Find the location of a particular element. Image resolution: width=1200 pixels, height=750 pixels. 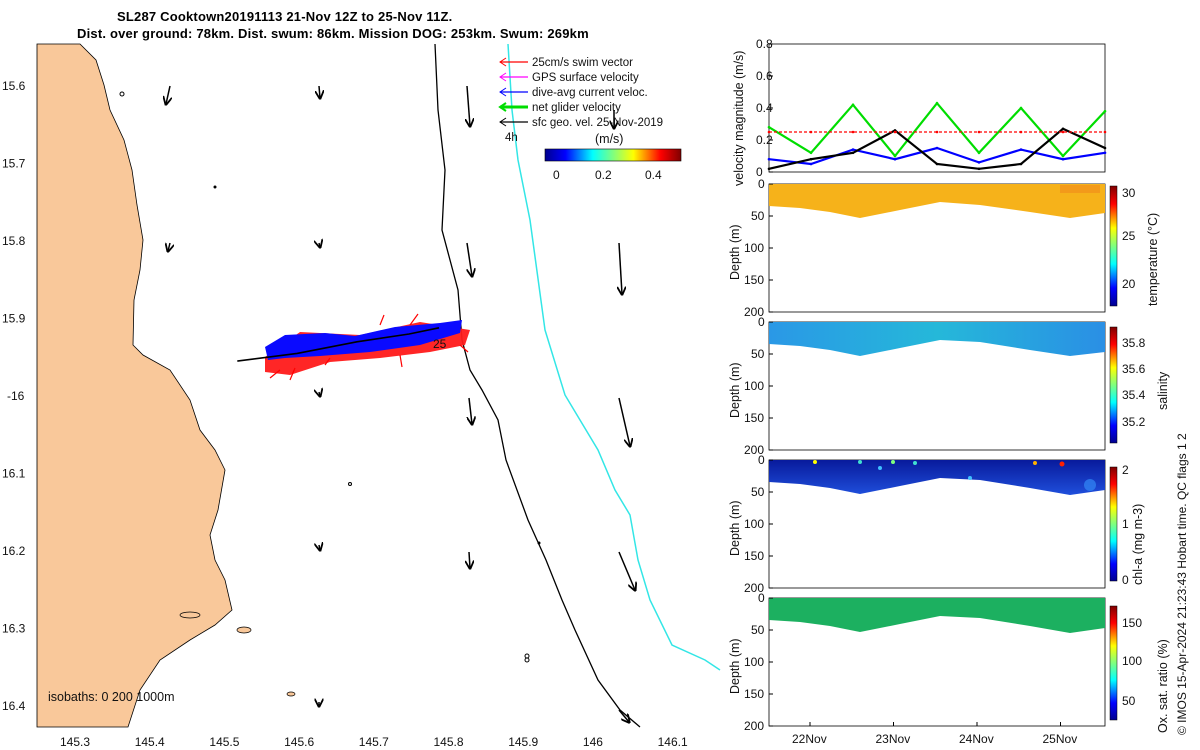

map-y-tick-label: 15.8 is located at coordinates (14, 241).